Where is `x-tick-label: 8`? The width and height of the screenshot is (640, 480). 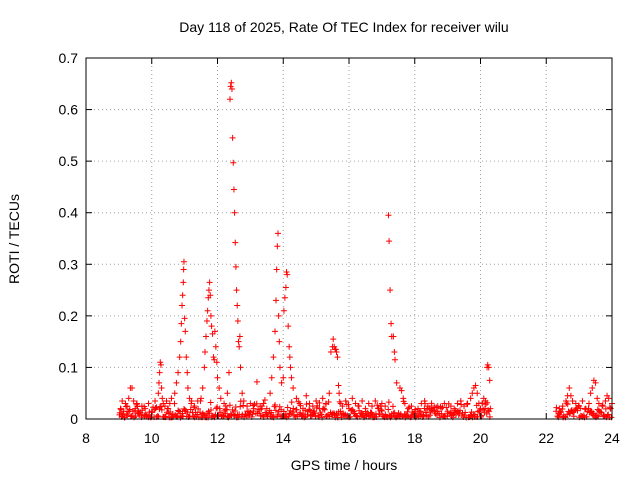
x-tick-label: 8 is located at coordinates (86, 438).